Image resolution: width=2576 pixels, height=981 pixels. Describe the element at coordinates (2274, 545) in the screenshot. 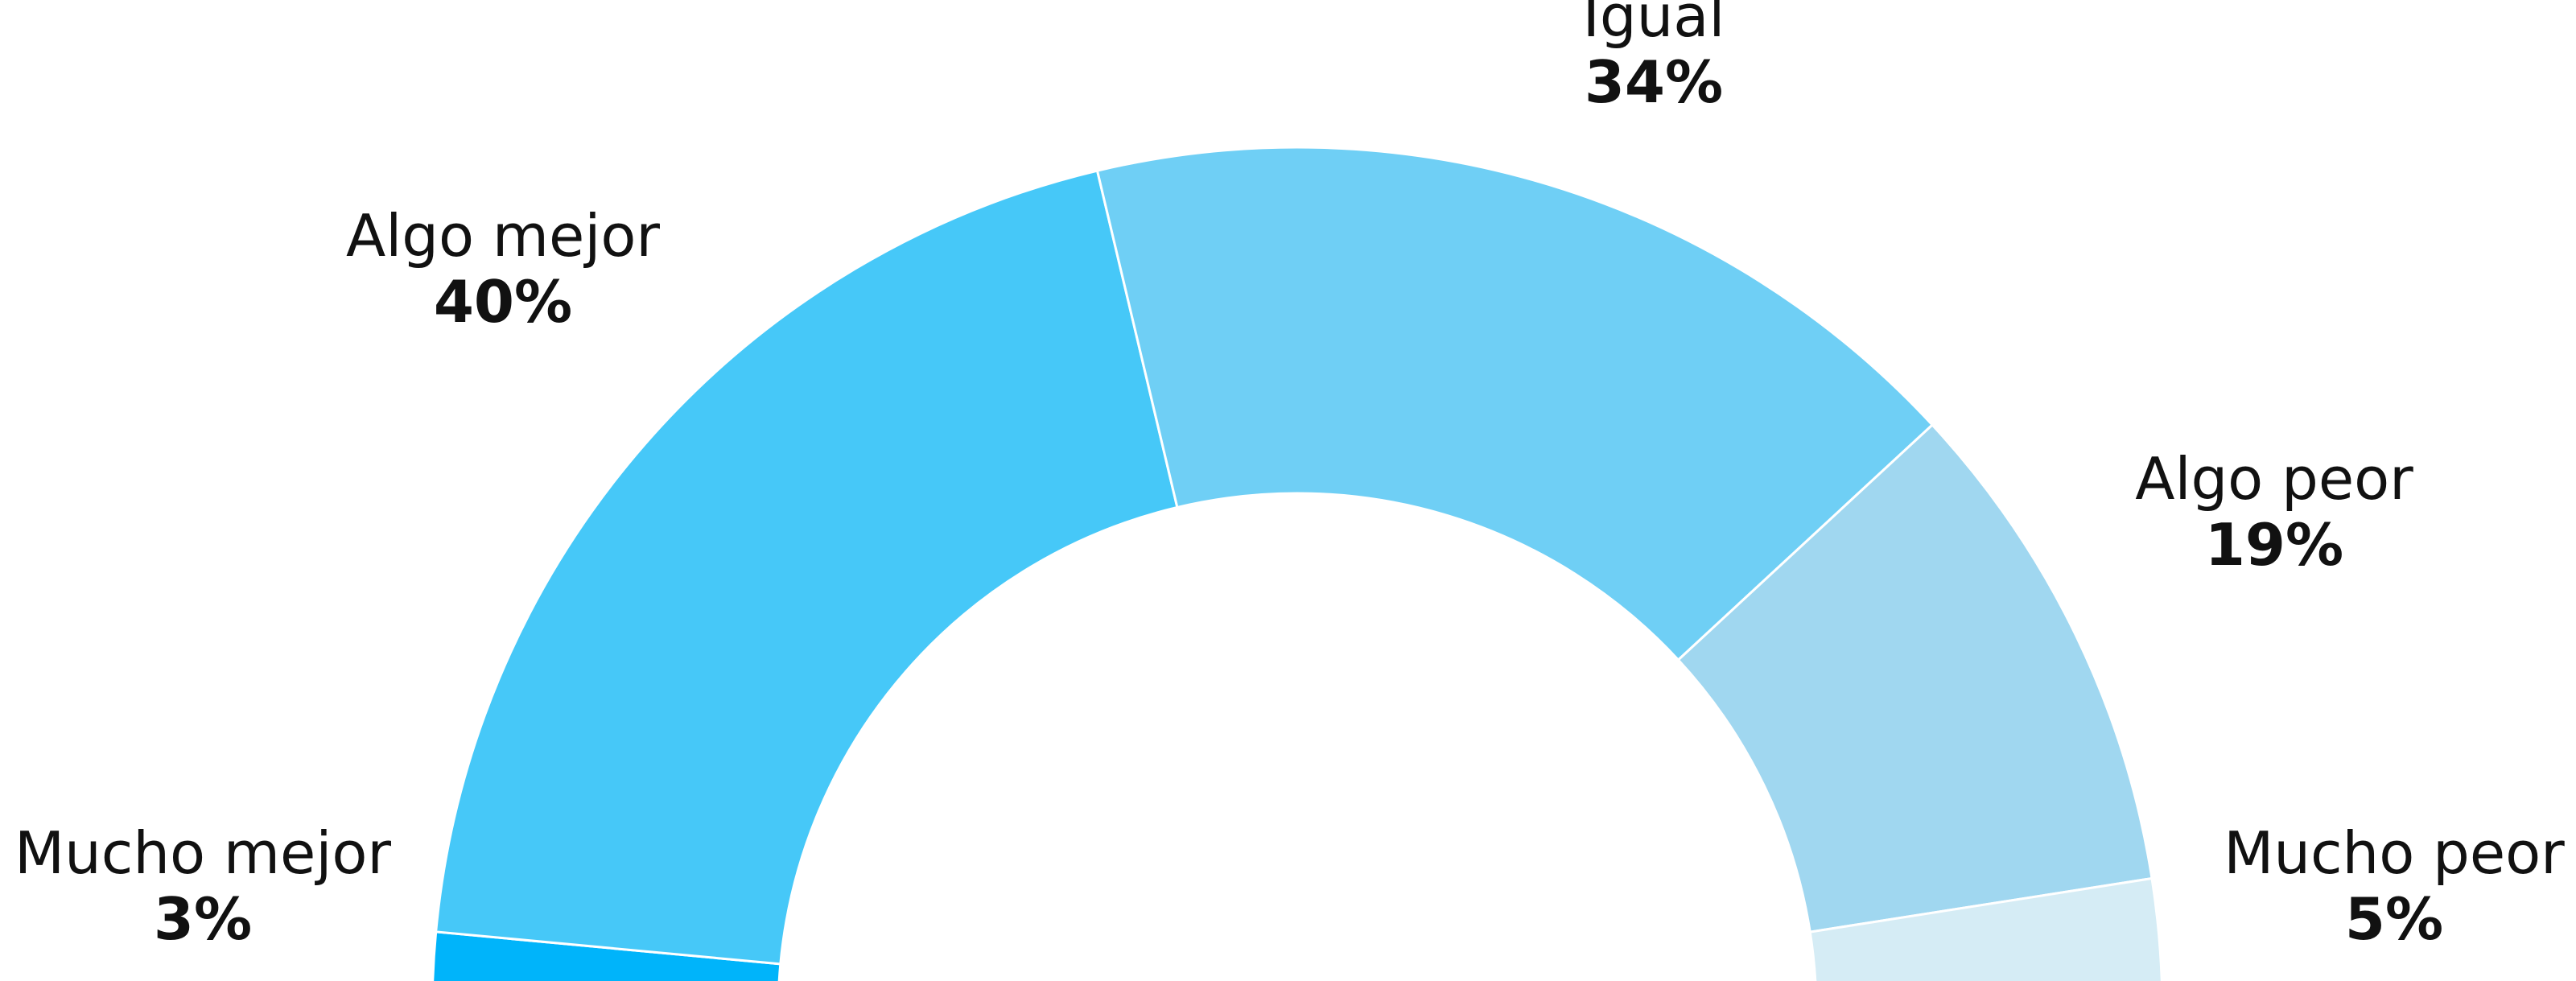

I see `slice-value-label: 19%` at that location.